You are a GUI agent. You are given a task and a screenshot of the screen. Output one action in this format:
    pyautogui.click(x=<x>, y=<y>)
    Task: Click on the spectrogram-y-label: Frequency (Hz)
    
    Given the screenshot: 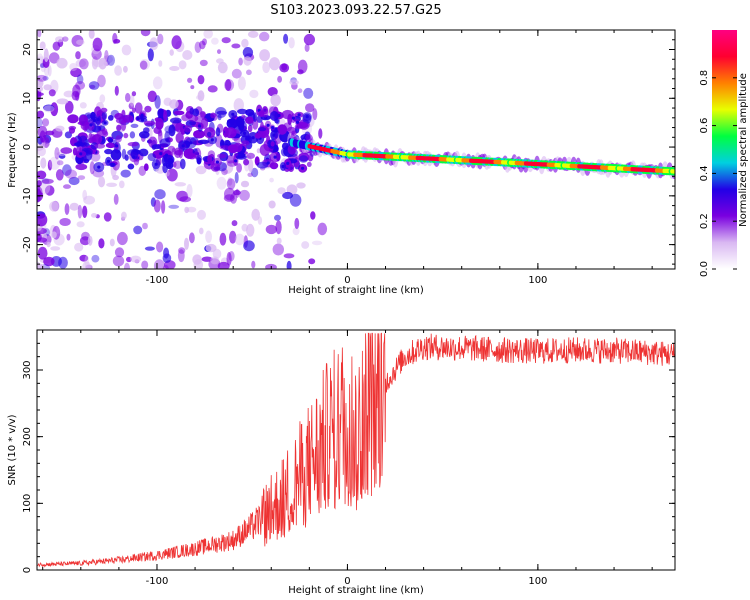 What is the action you would take?
    pyautogui.click(x=12, y=150)
    